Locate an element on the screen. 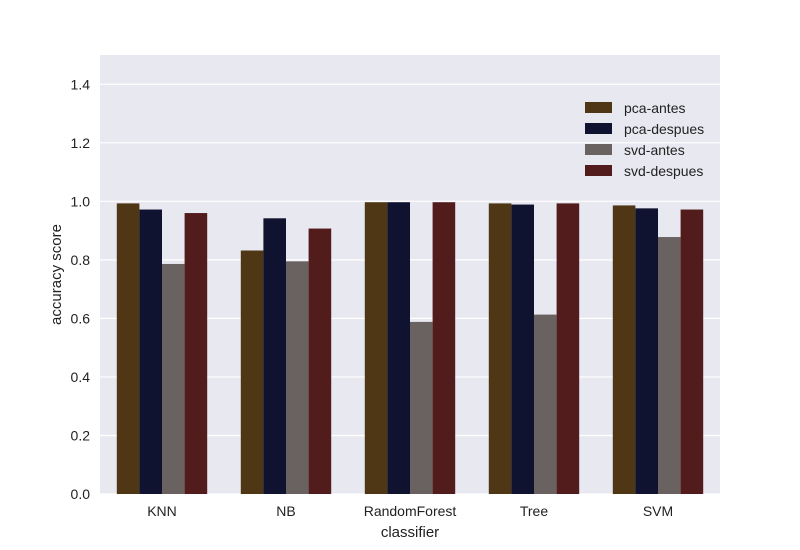 Image resolution: width=800 pixels, height=550 pixels. legend-label: svd-despues is located at coordinates (663, 171).